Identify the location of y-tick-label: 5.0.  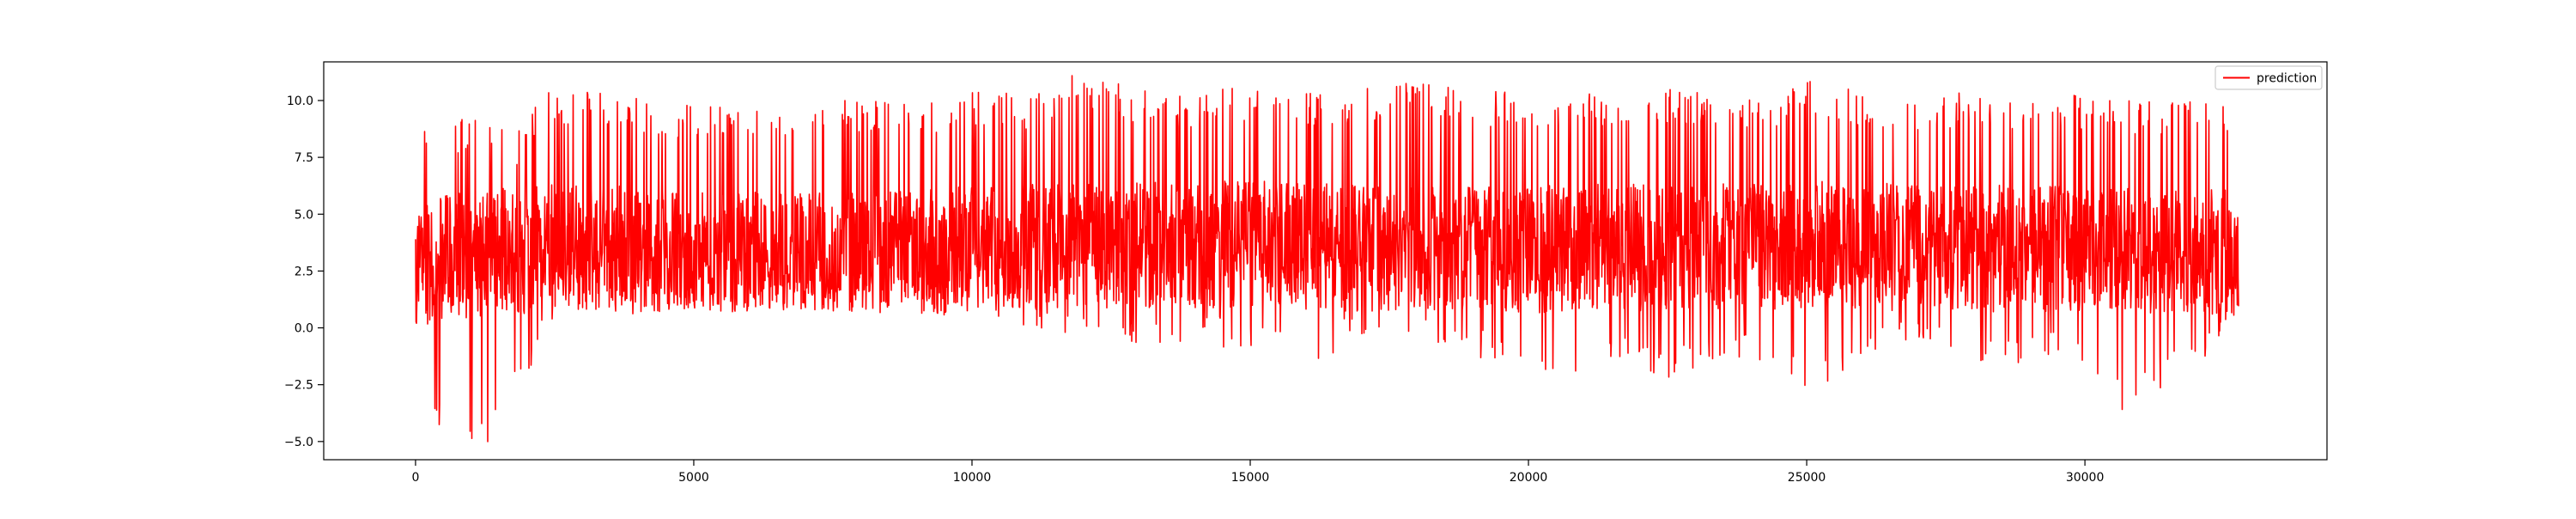
(304, 215).